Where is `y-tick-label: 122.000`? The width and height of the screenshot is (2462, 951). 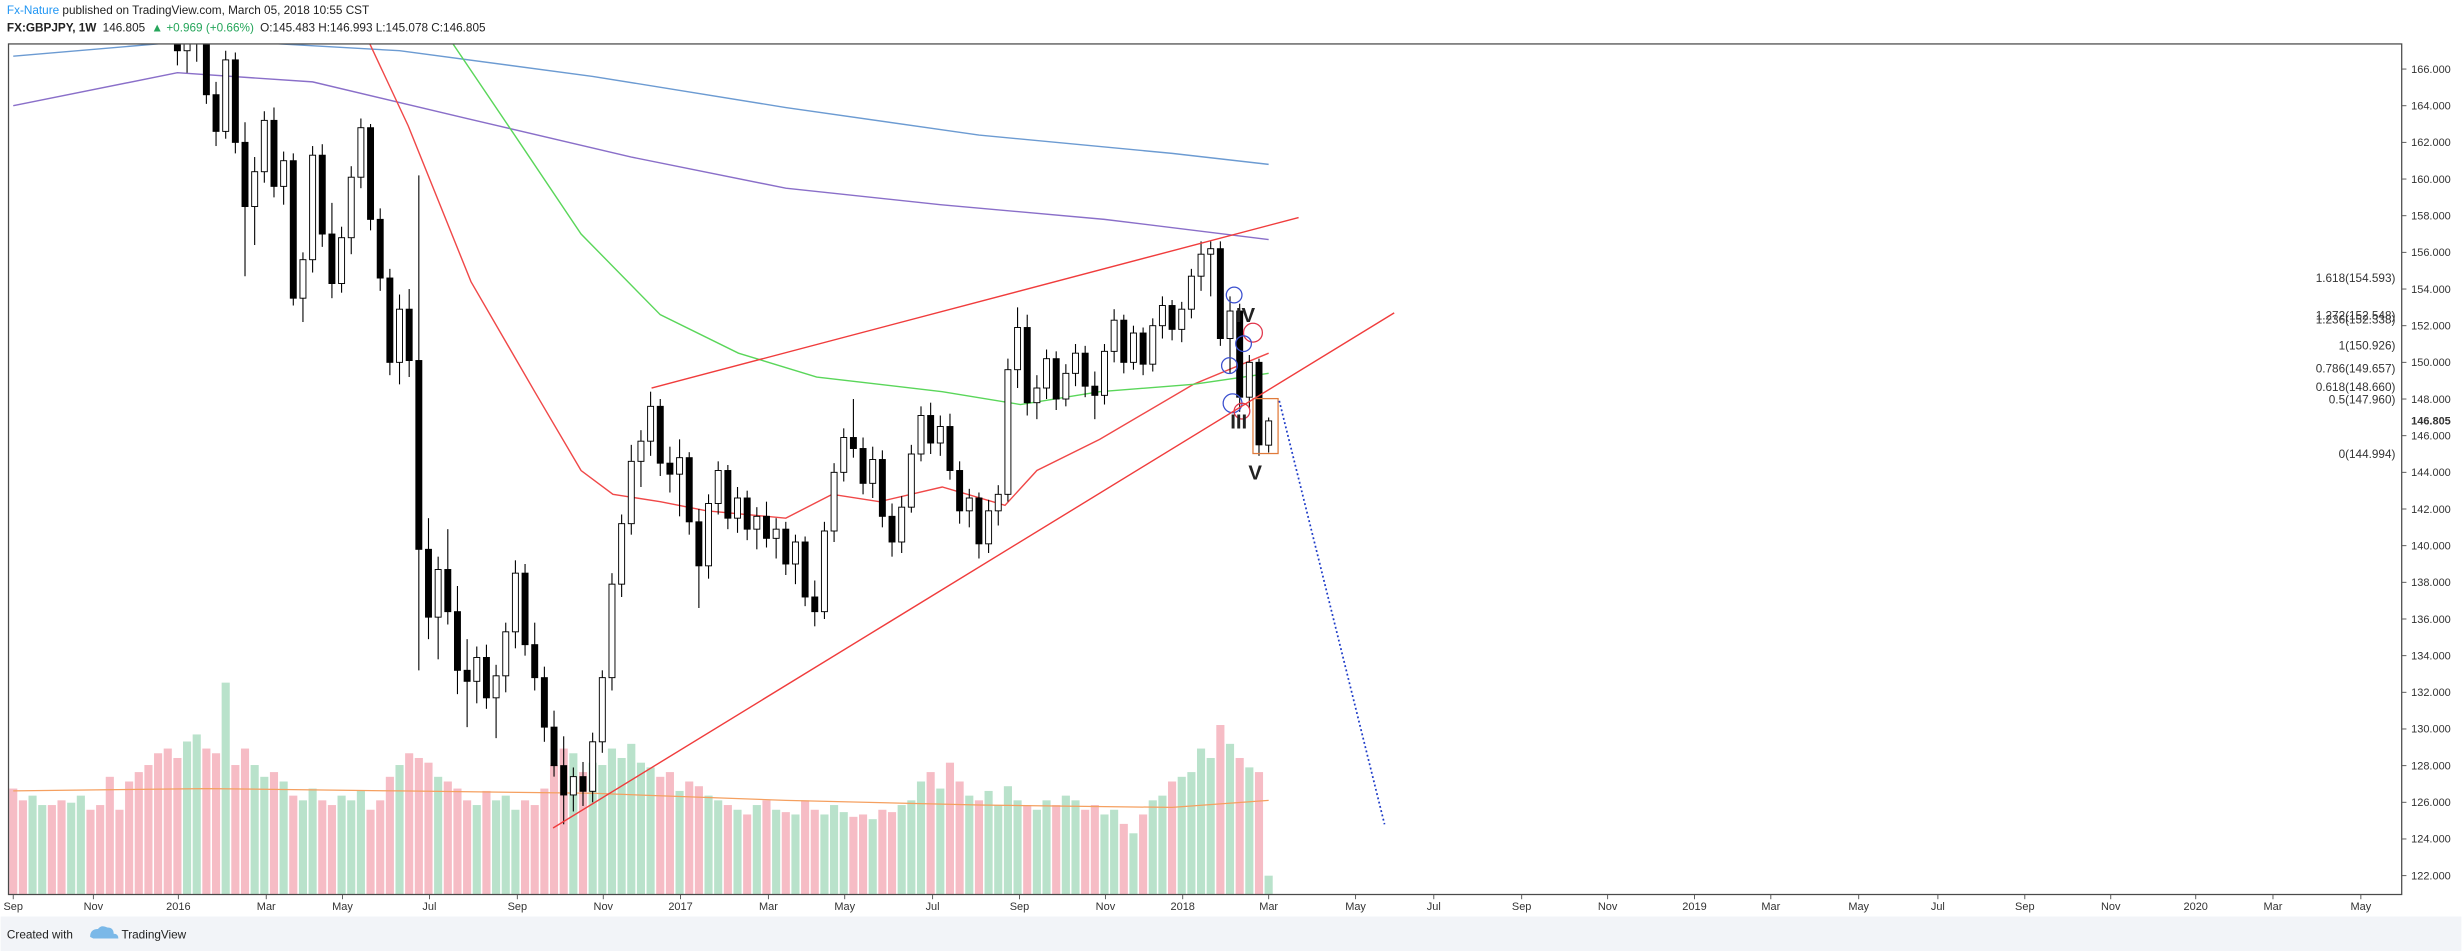 y-tick-label: 122.000 is located at coordinates (2431, 876).